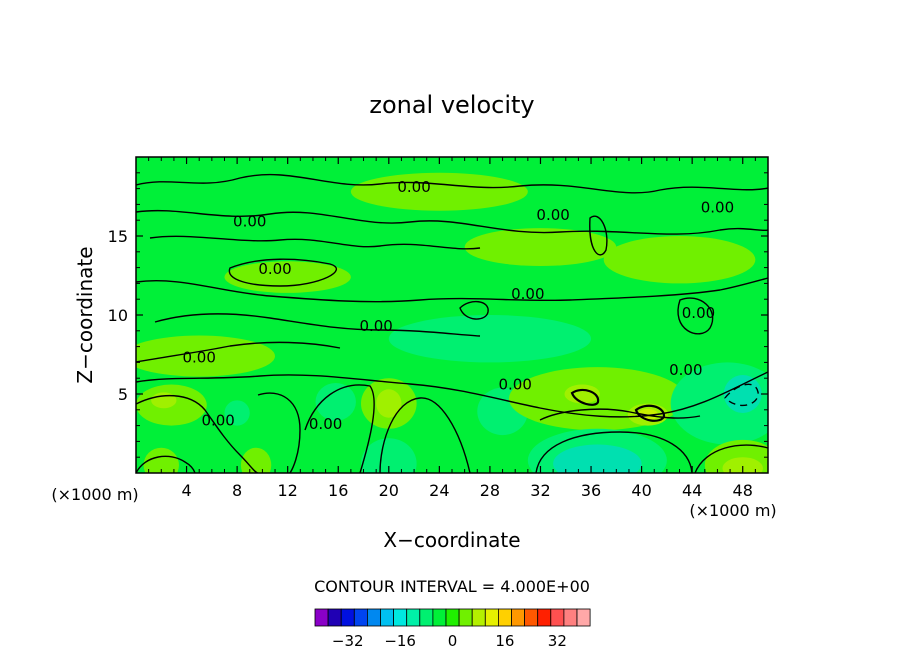 The height and width of the screenshot is (654, 904). What do you see at coordinates (288, 490) in the screenshot?
I see `x-tick-label: 12` at bounding box center [288, 490].